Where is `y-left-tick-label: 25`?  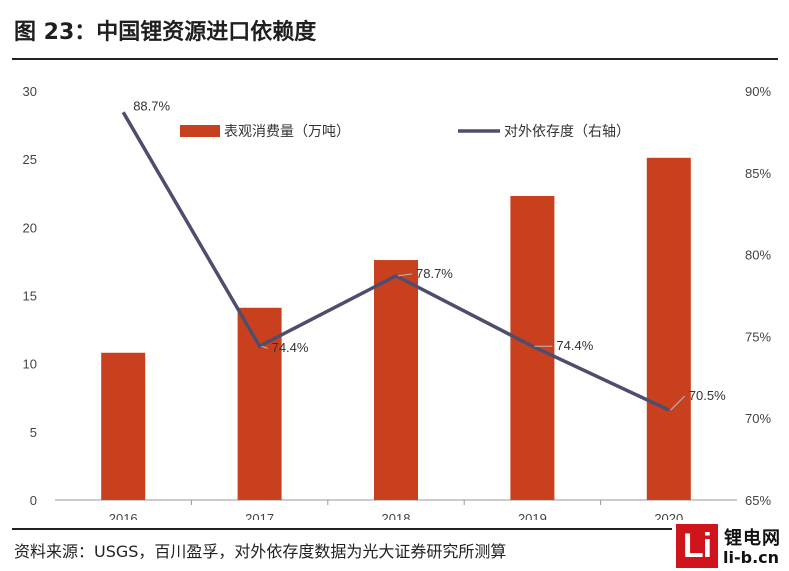
y-left-tick-label: 25 is located at coordinates (30, 159).